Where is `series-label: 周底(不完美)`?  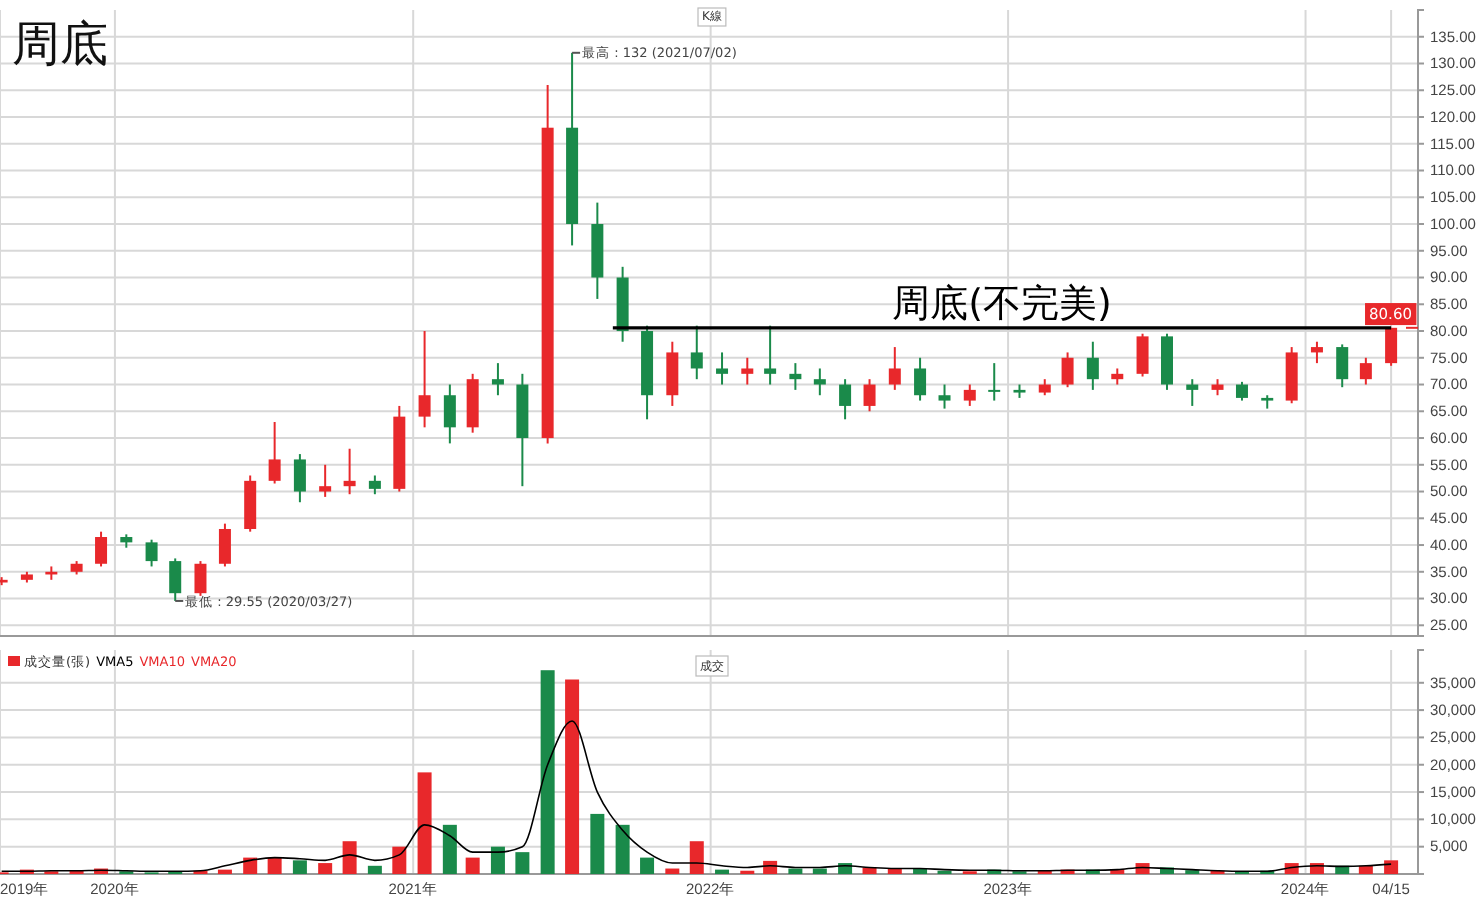 series-label: 周底(不完美) is located at coordinates (1002, 303).